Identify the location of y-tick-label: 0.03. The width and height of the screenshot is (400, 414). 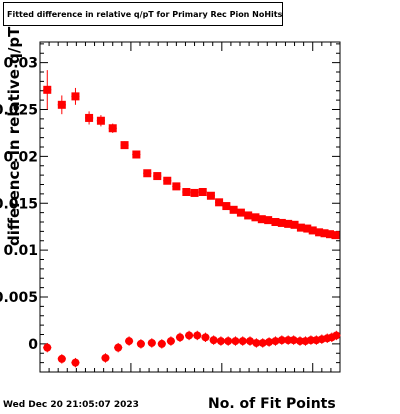
(20, 64).